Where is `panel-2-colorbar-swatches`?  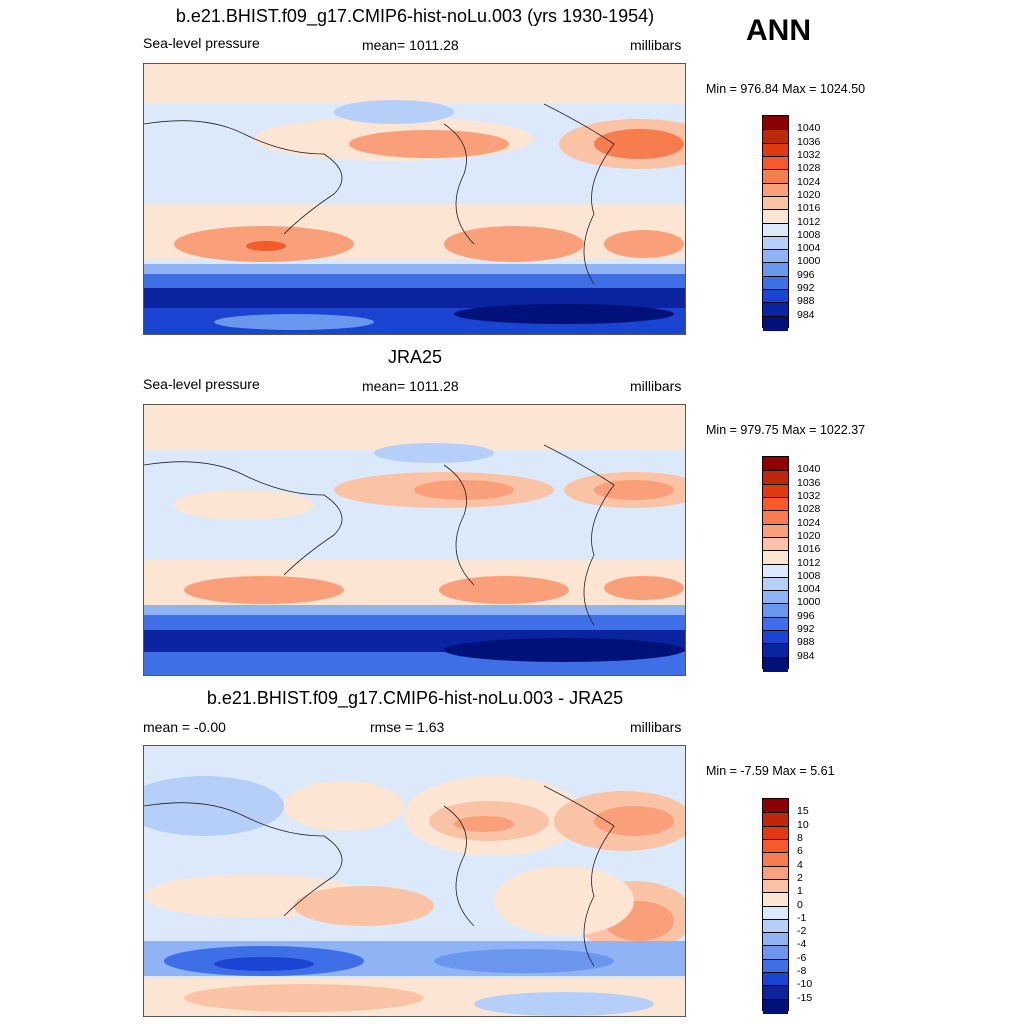 panel-2-colorbar-swatches is located at coordinates (775, 564).